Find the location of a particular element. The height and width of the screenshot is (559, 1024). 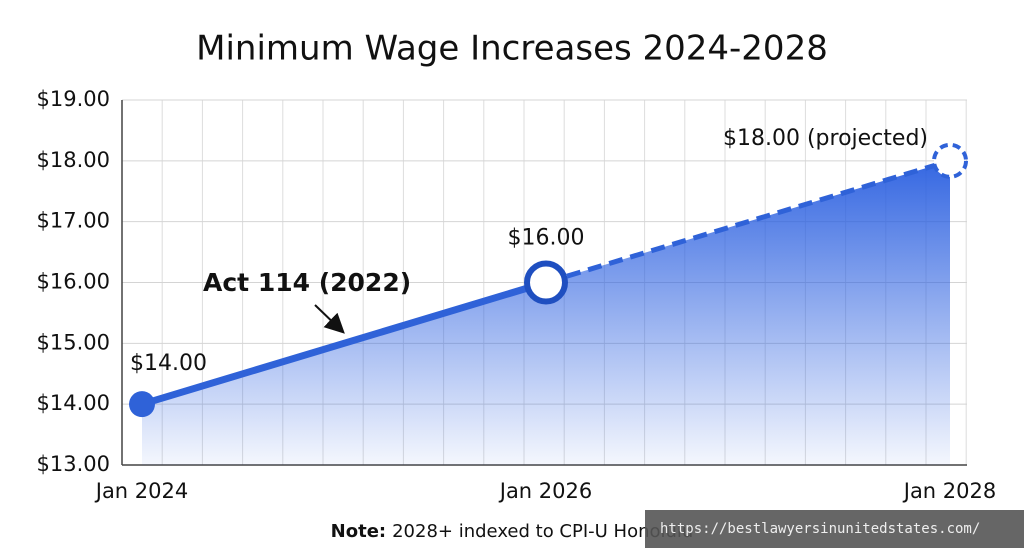

chart-title: Minimum Wage Increases 2024-2028 is located at coordinates (512, 49).